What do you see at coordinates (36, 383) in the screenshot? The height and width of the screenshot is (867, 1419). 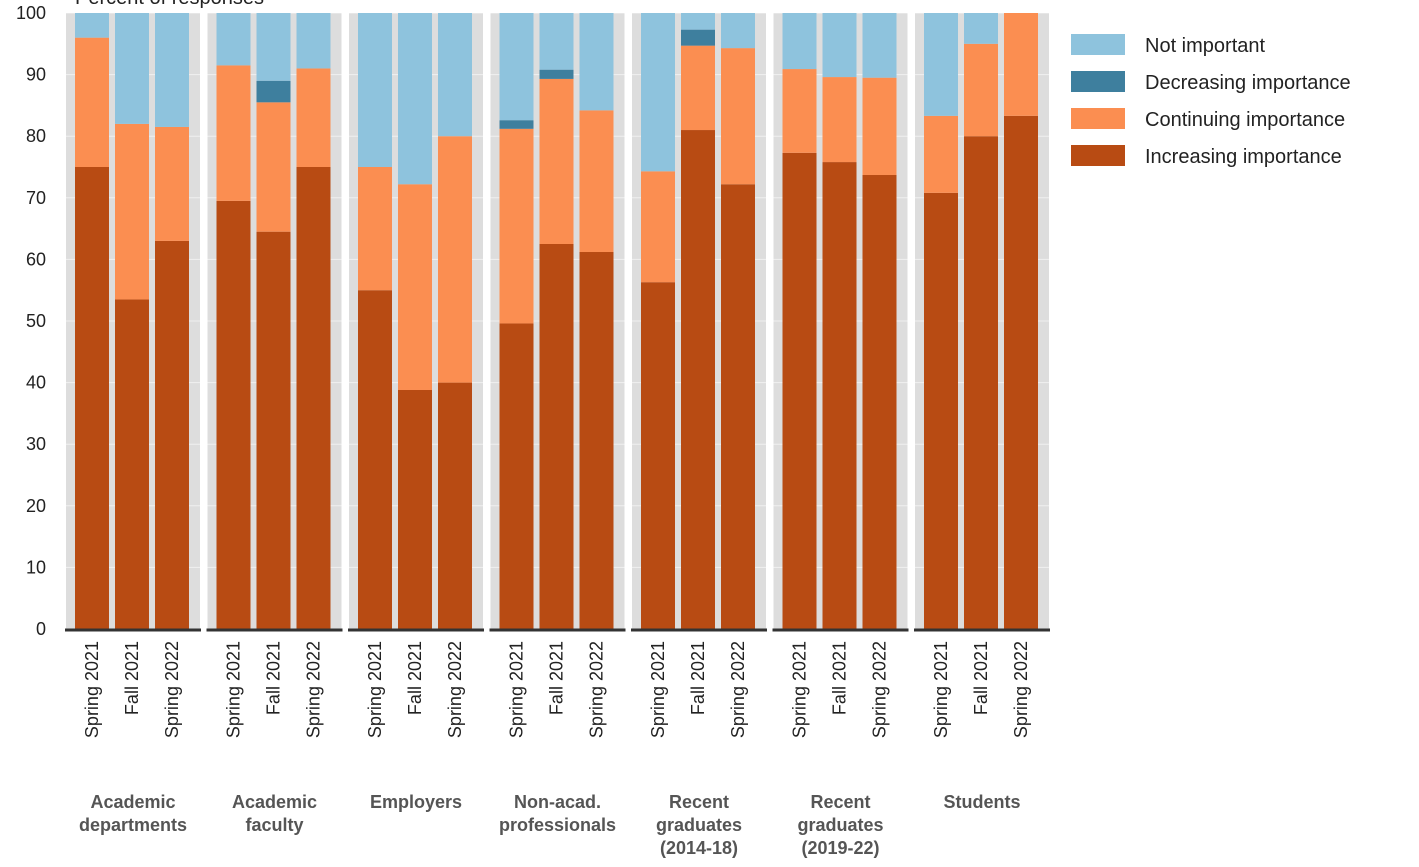 I see `y-tick-label: 40` at bounding box center [36, 383].